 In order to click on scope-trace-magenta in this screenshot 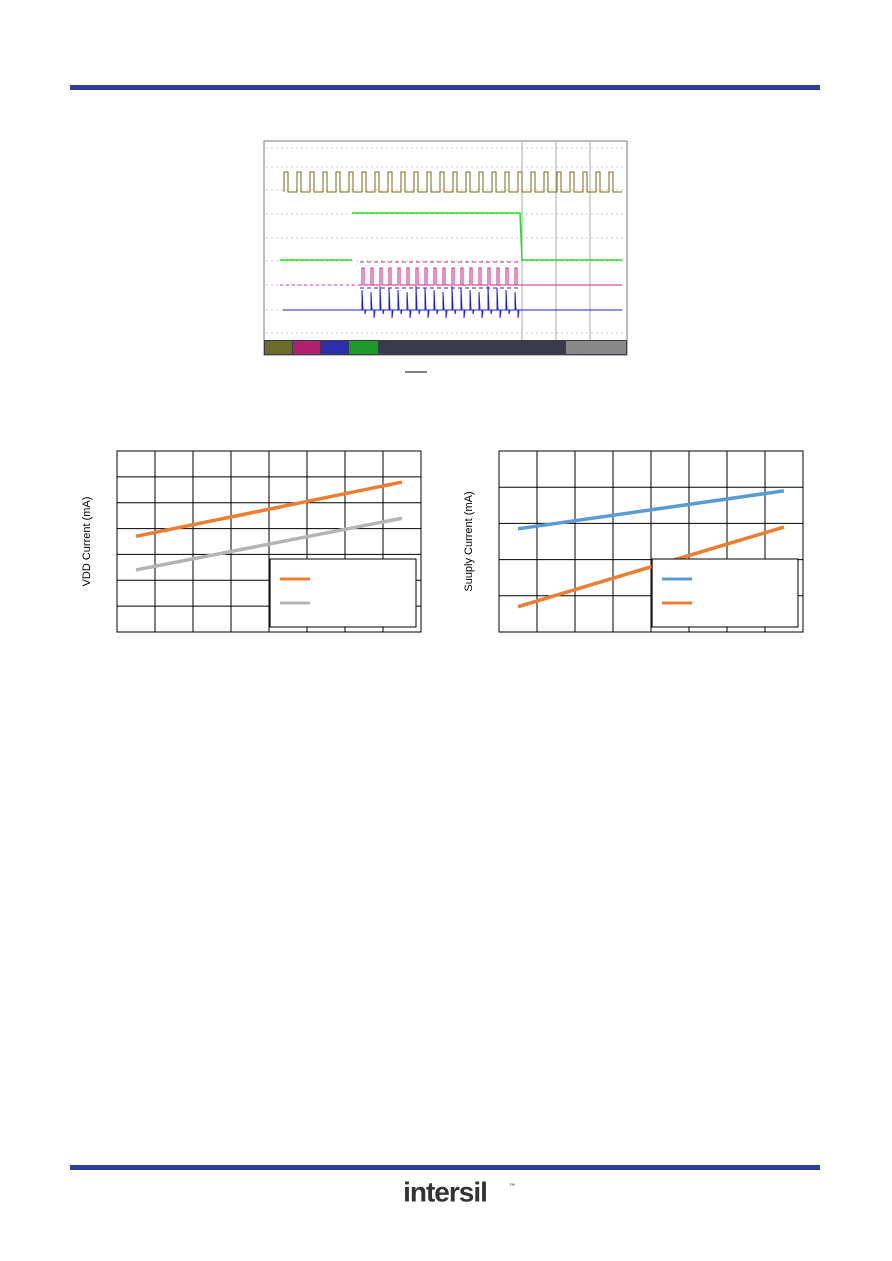, I will do `click(491, 276)`.